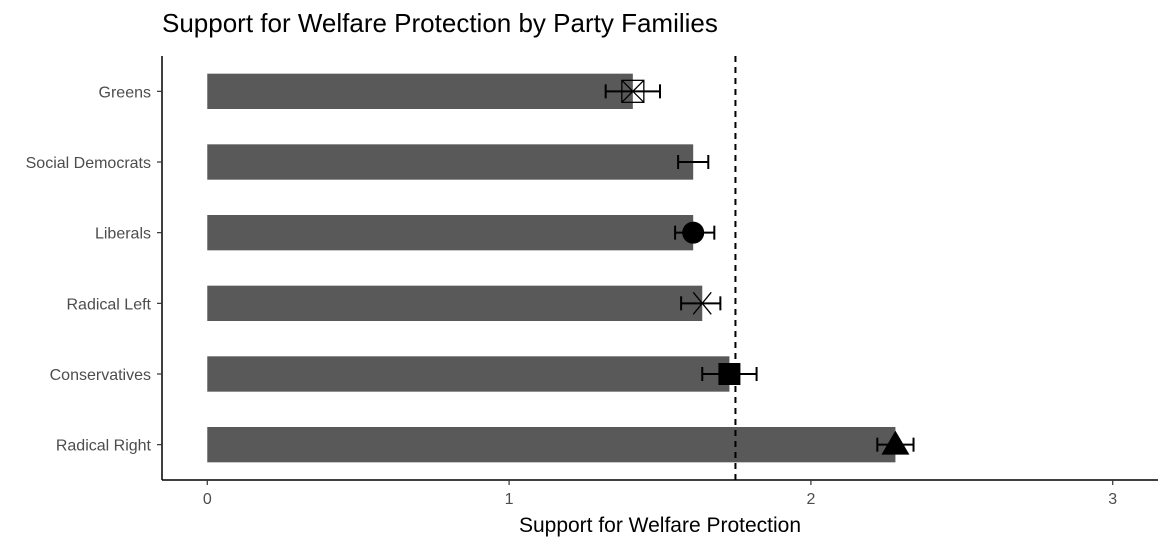 This screenshot has width=1158, height=538. I want to click on x-tick-label: 1, so click(509, 499).